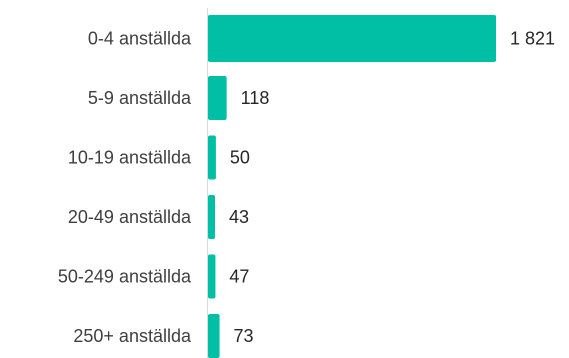  I want to click on value-label: 43, so click(239, 217).